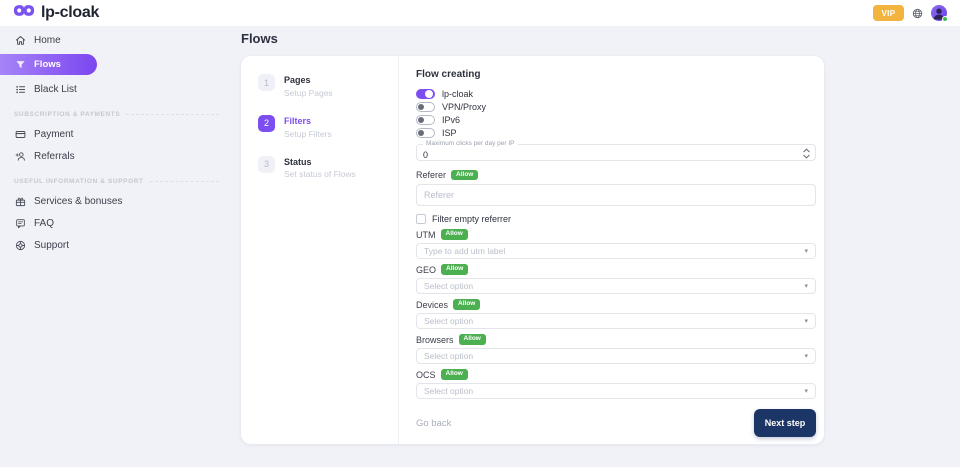  I want to click on step-number: 2, so click(266, 123).